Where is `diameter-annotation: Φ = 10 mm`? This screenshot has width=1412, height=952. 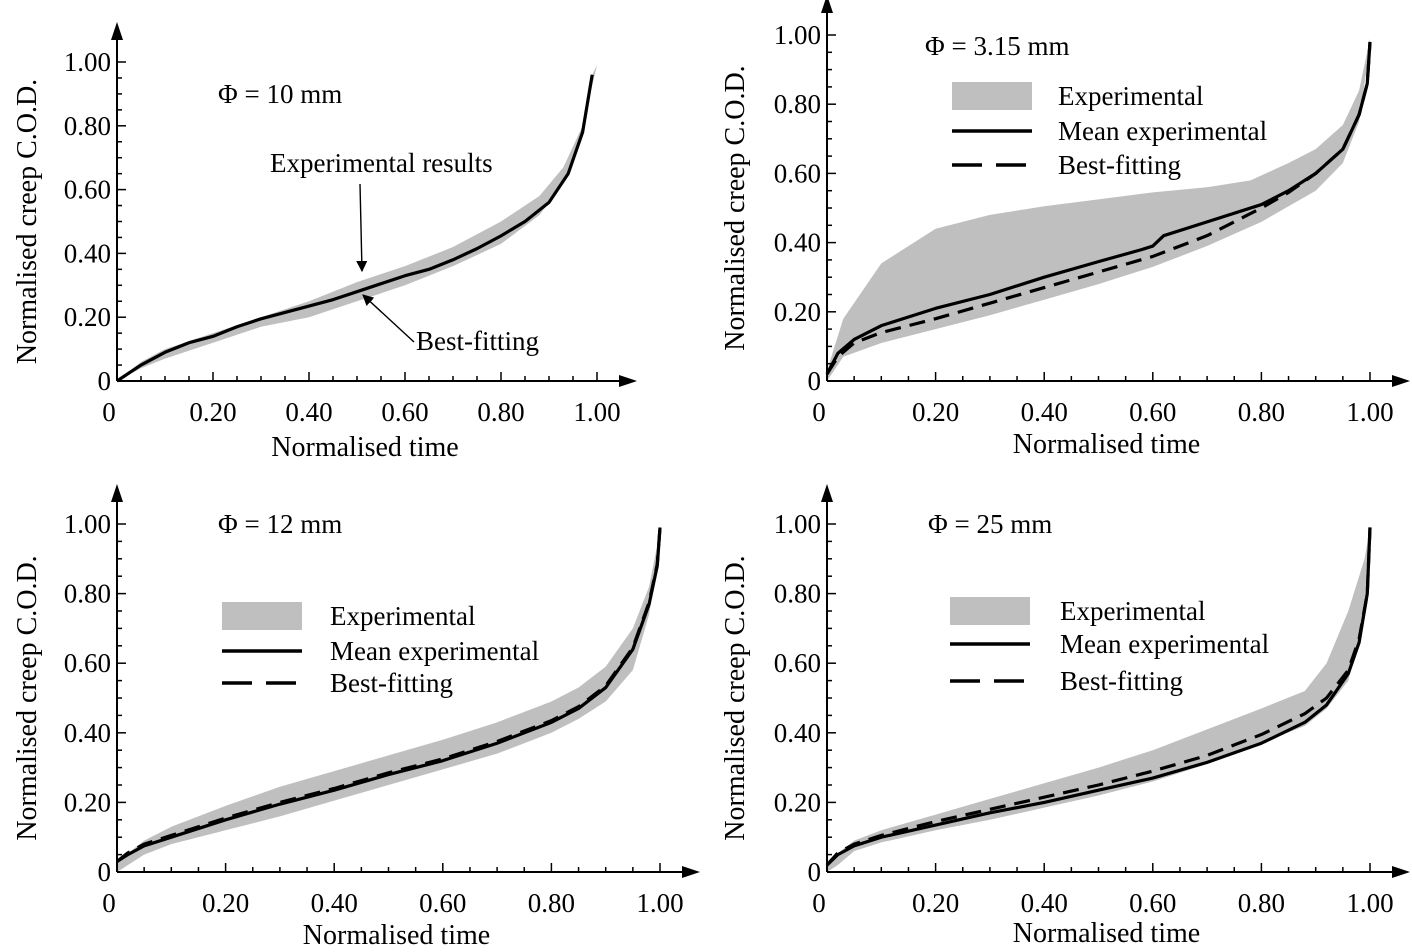 diameter-annotation: Φ = 10 mm is located at coordinates (280, 94).